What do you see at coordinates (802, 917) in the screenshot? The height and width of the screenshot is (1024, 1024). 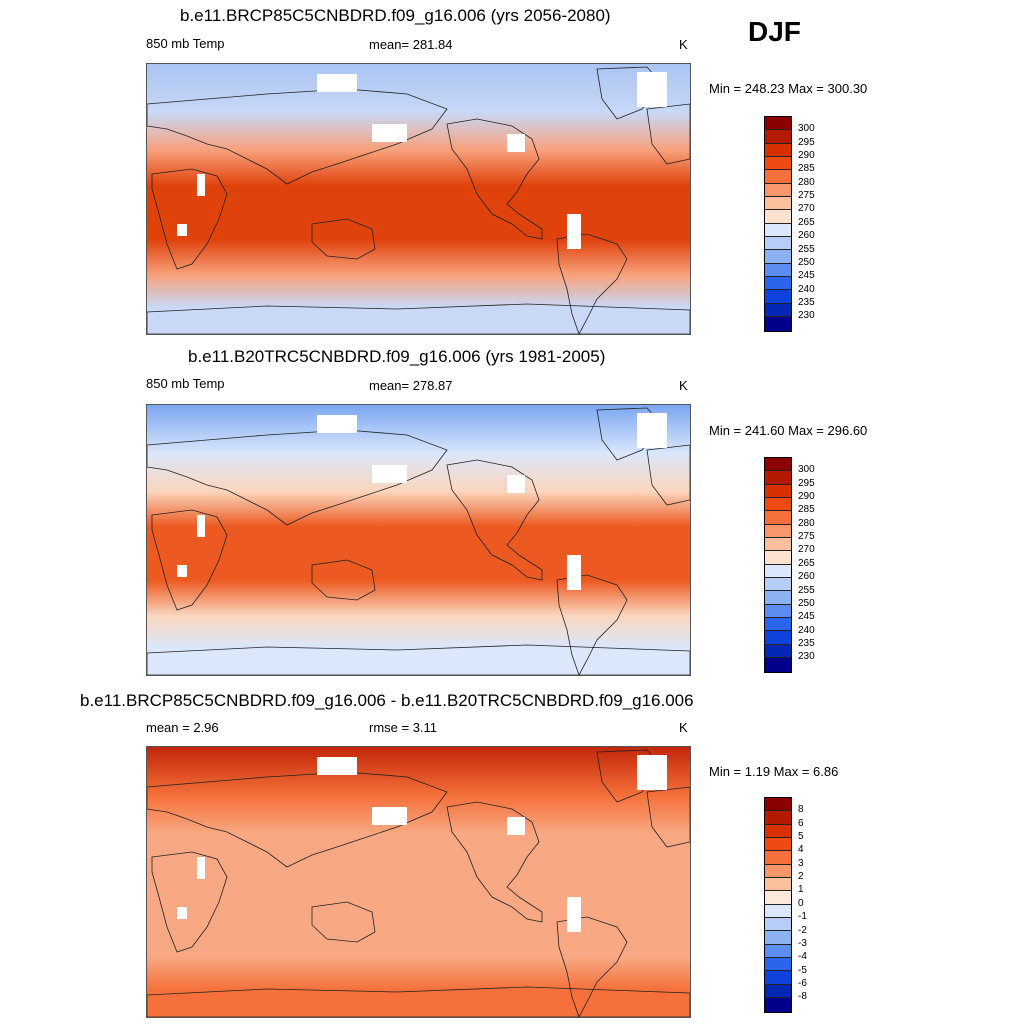 I see `colorbar-label: -1` at bounding box center [802, 917].